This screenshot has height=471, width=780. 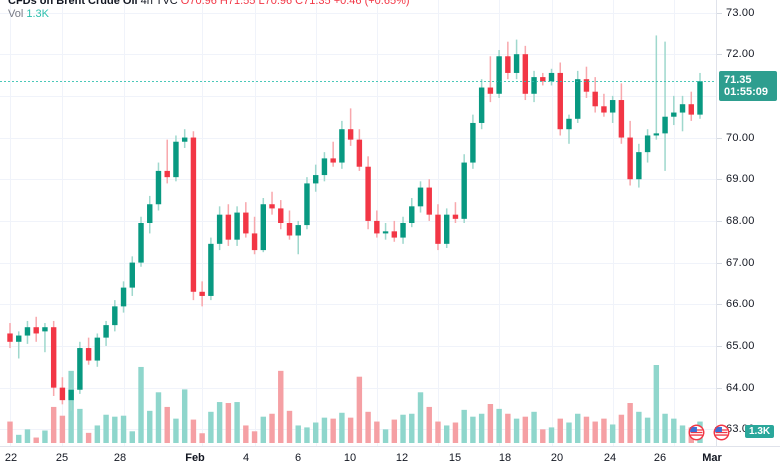 What do you see at coordinates (505, 458) in the screenshot?
I see `time-tick-label: 18` at bounding box center [505, 458].